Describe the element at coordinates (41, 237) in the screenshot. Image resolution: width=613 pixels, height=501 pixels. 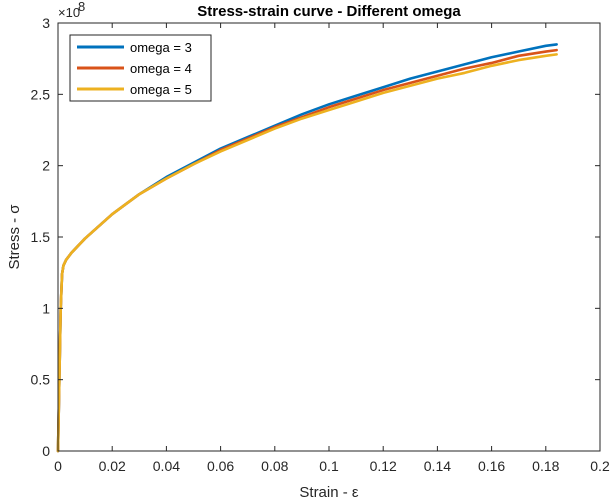
I see `y-tick-label: 1.5` at that location.